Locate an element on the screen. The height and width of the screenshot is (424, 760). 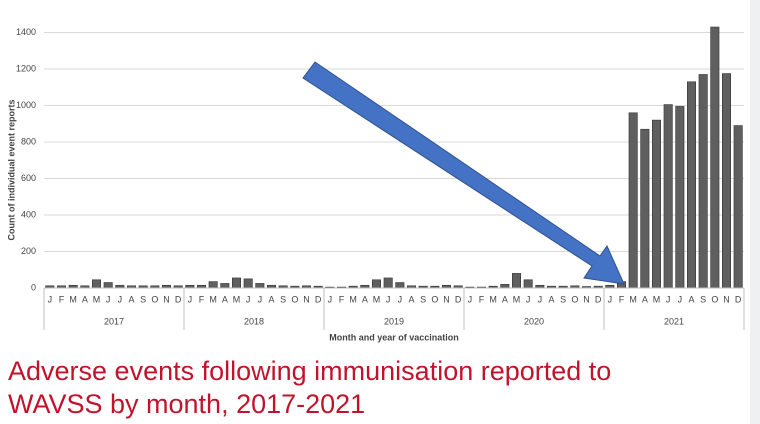
y-axis-title: Count of individual event reports is located at coordinates (11, 169).